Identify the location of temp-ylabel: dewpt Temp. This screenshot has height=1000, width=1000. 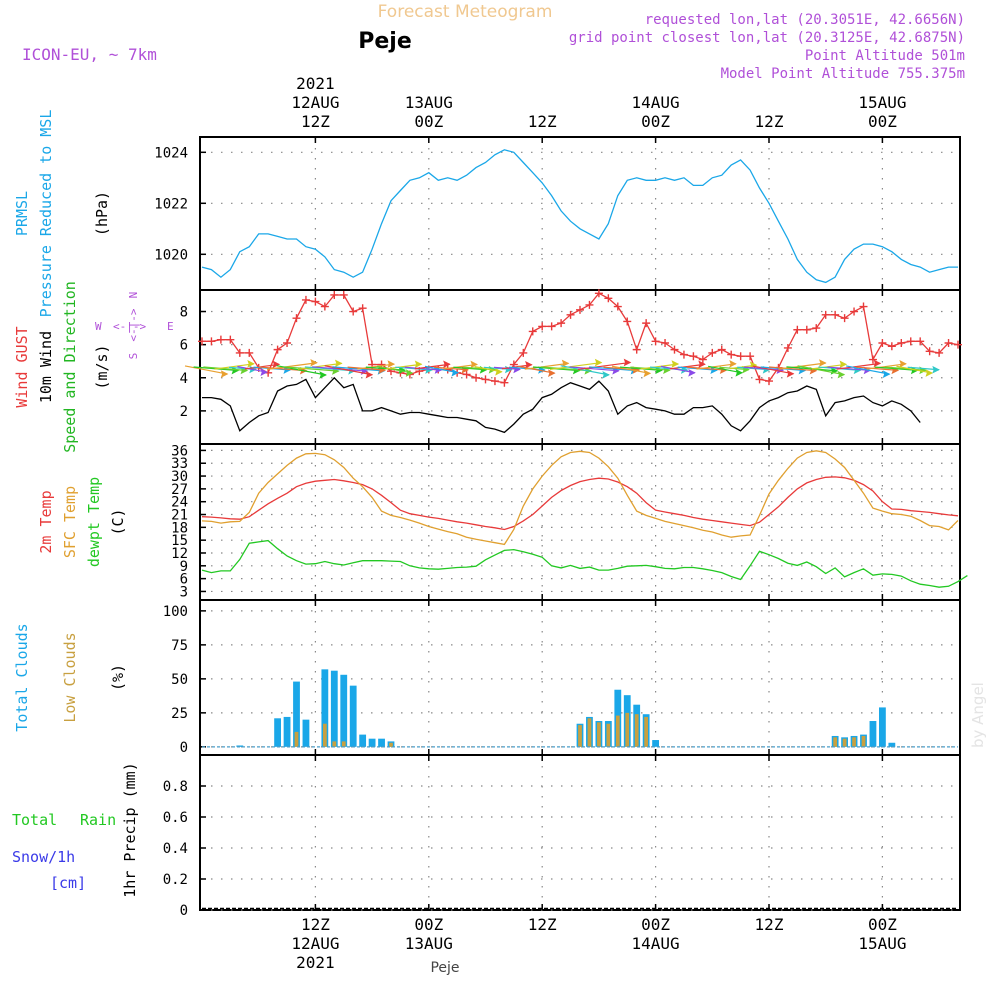
(94, 522).